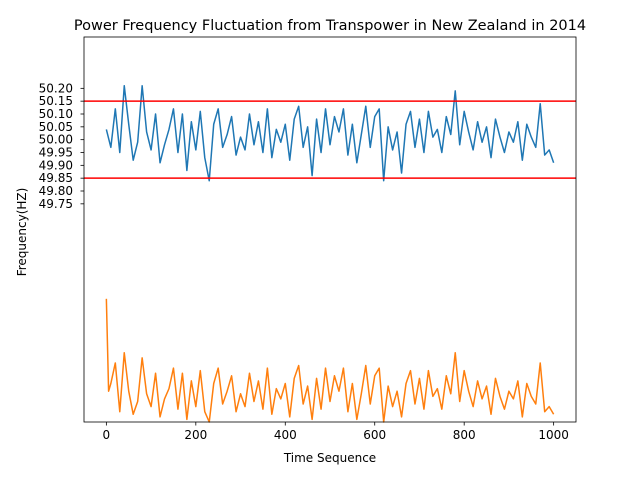  Describe the element at coordinates (285, 435) in the screenshot. I see `x-tick-label-400: 400` at that location.